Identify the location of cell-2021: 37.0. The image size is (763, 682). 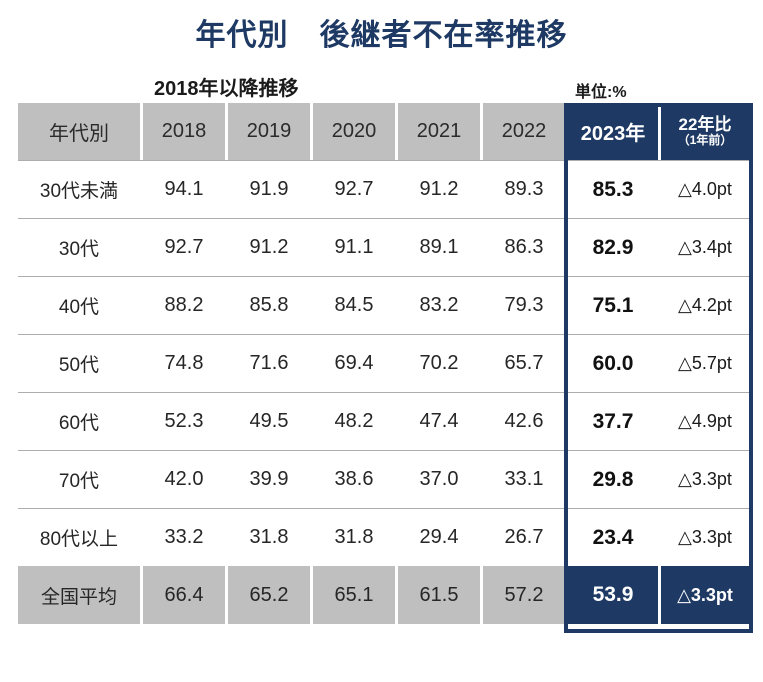
(439, 479).